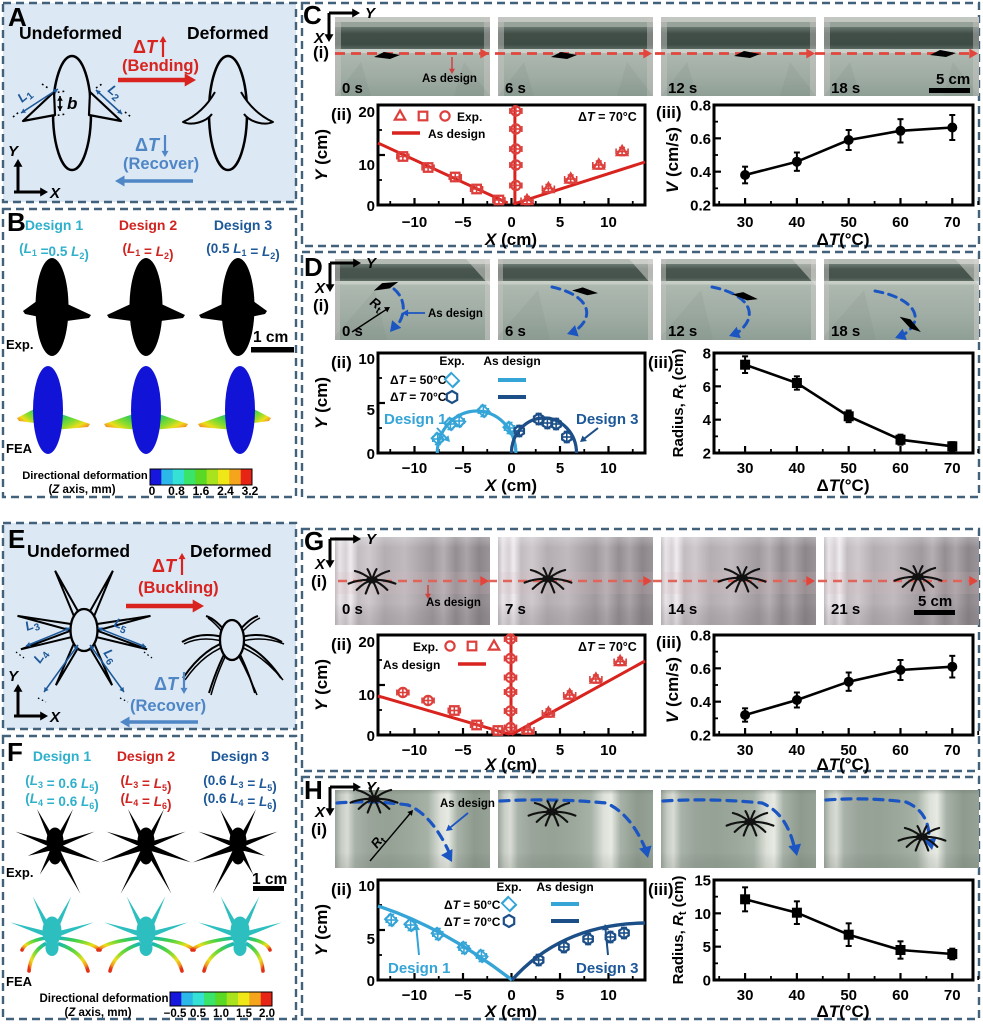 Image resolution: width=983 pixels, height=1029 pixels. Describe the element at coordinates (225, 491) in the screenshot. I see `svg-text: 2.4` at that location.